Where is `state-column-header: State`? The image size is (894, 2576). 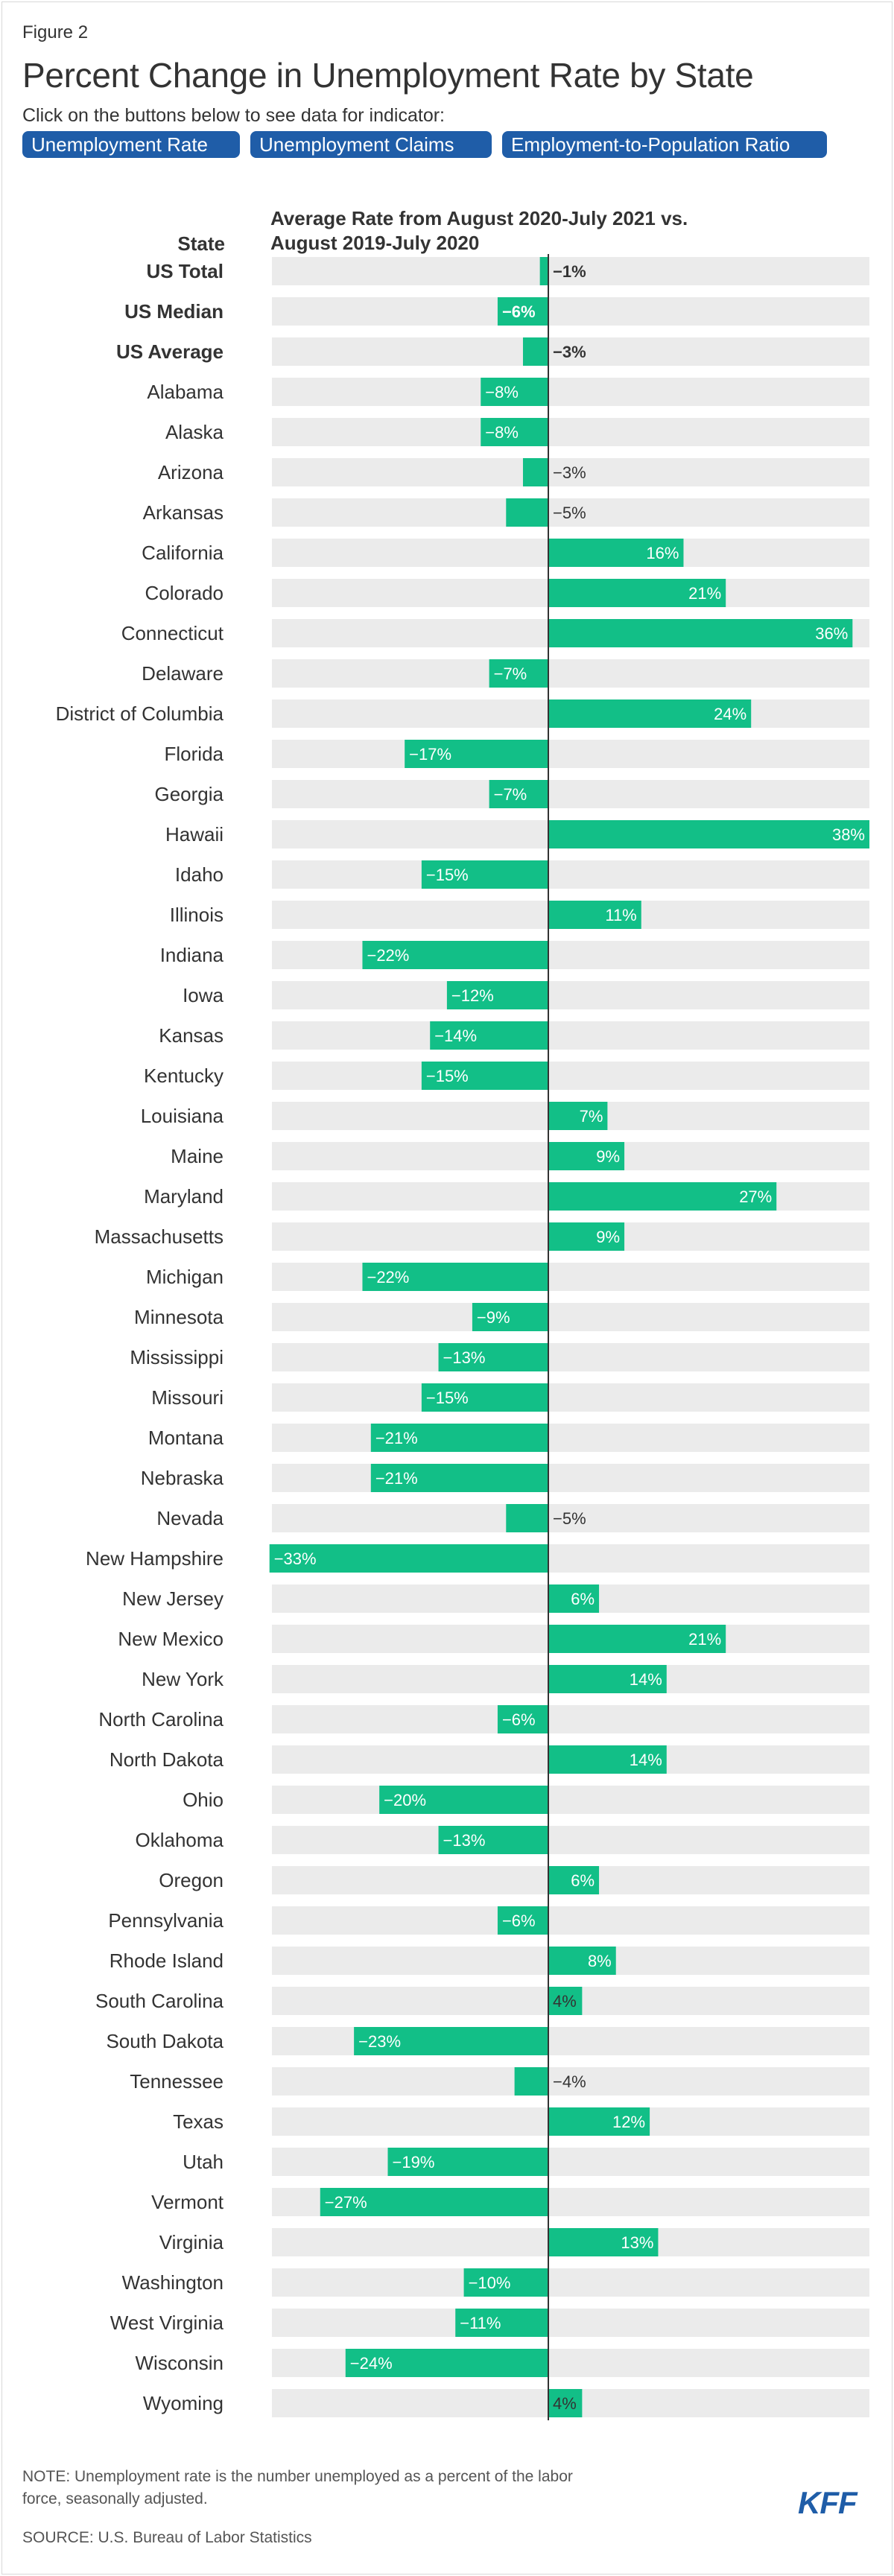
state-column-header: State is located at coordinates (201, 244).